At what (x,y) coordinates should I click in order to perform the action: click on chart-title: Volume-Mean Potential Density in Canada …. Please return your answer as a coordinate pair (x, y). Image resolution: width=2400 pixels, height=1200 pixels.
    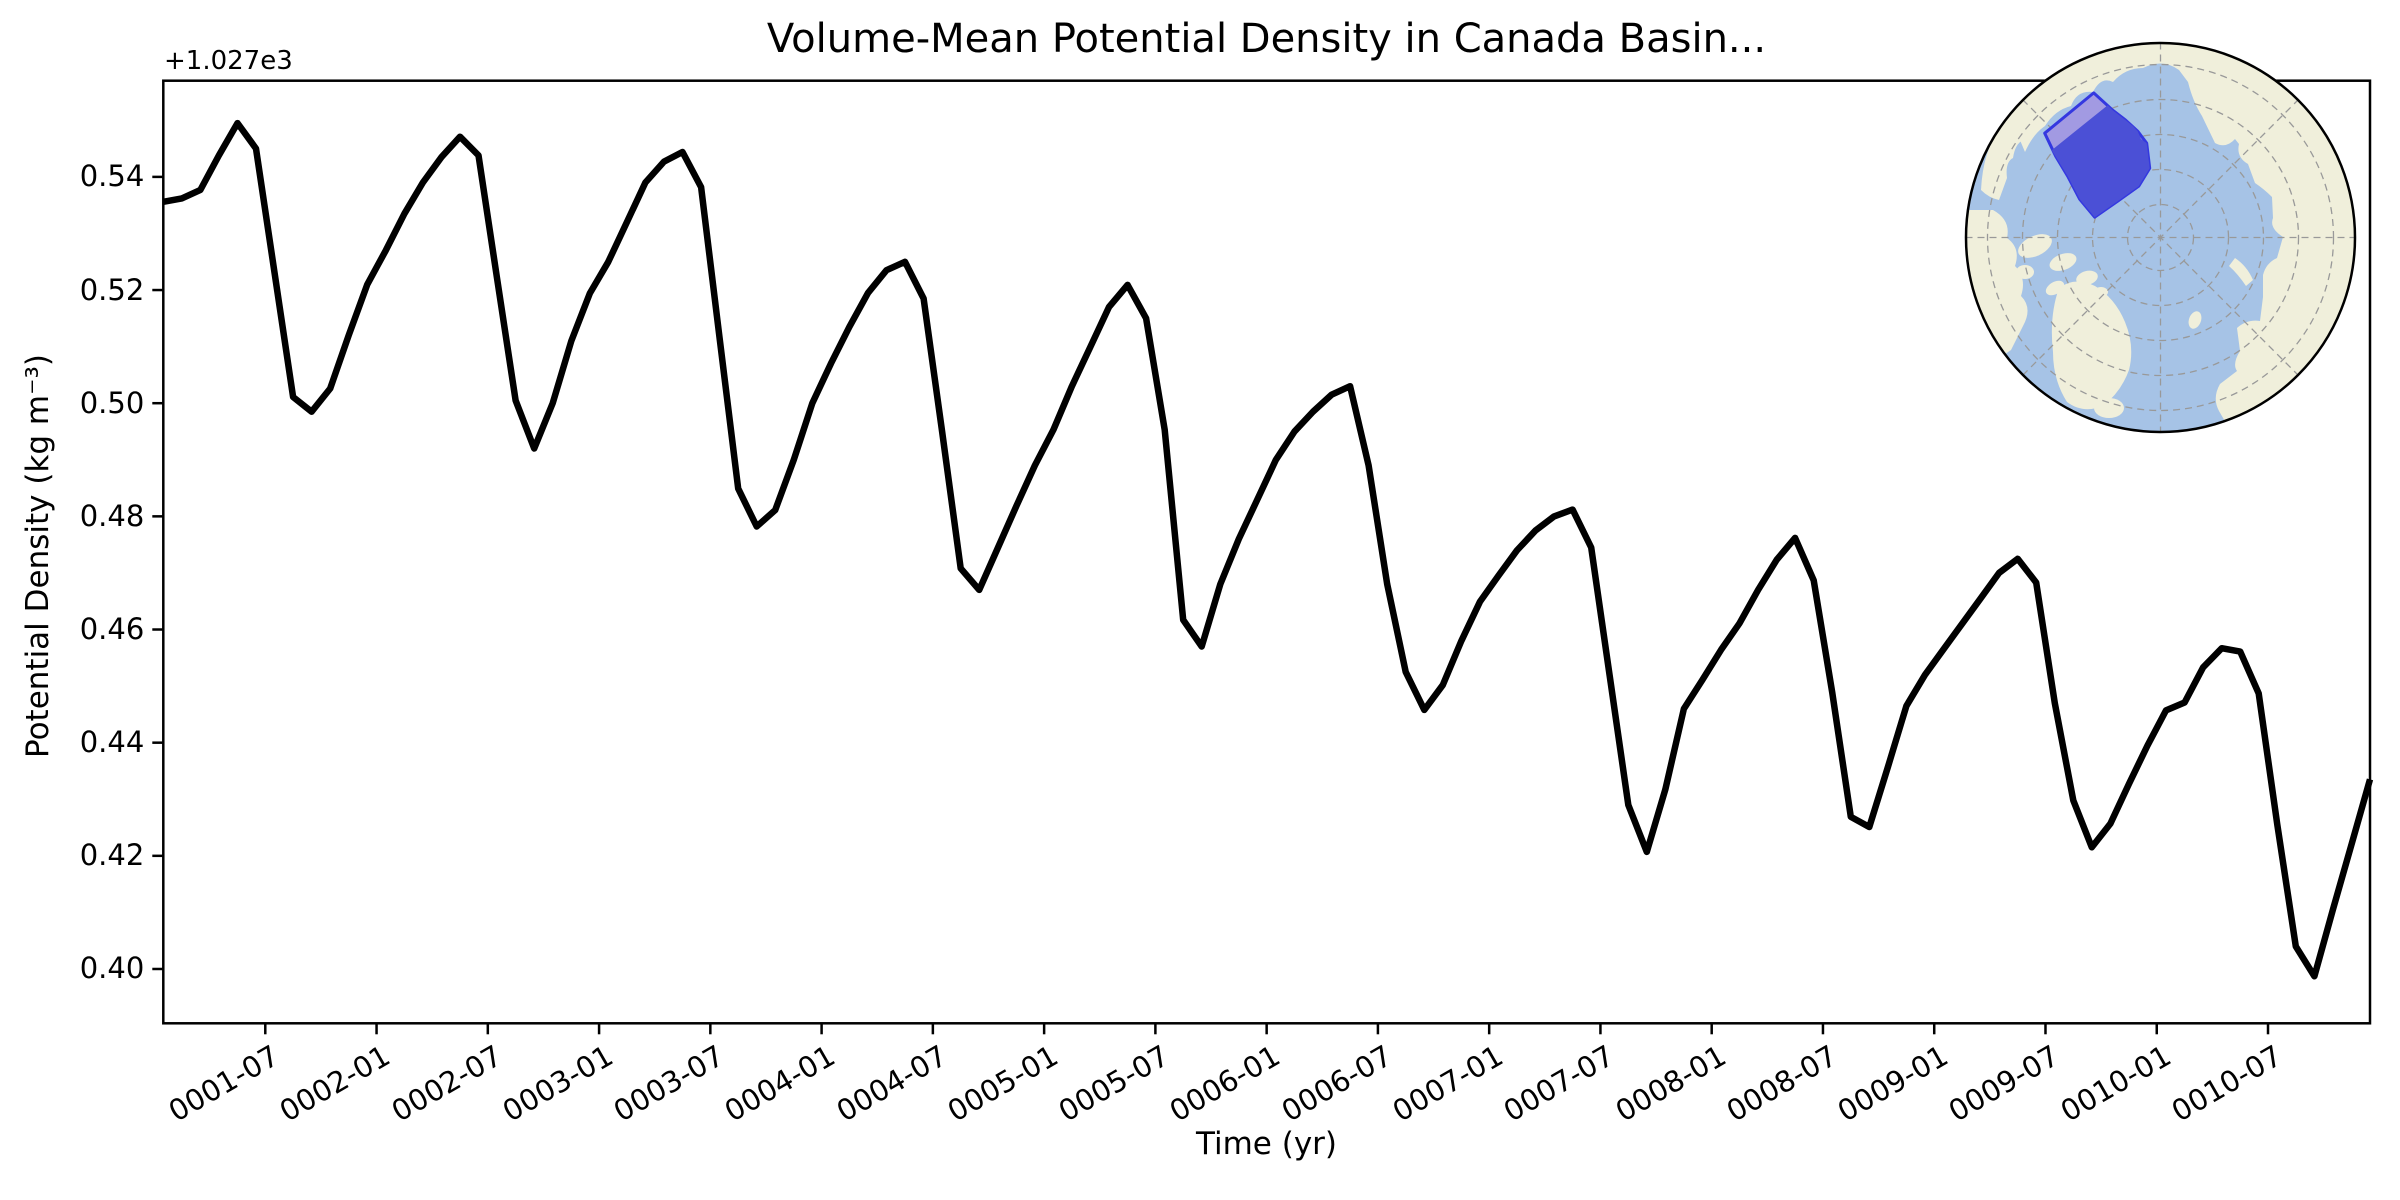
    Looking at the image, I should click on (1266, 39).